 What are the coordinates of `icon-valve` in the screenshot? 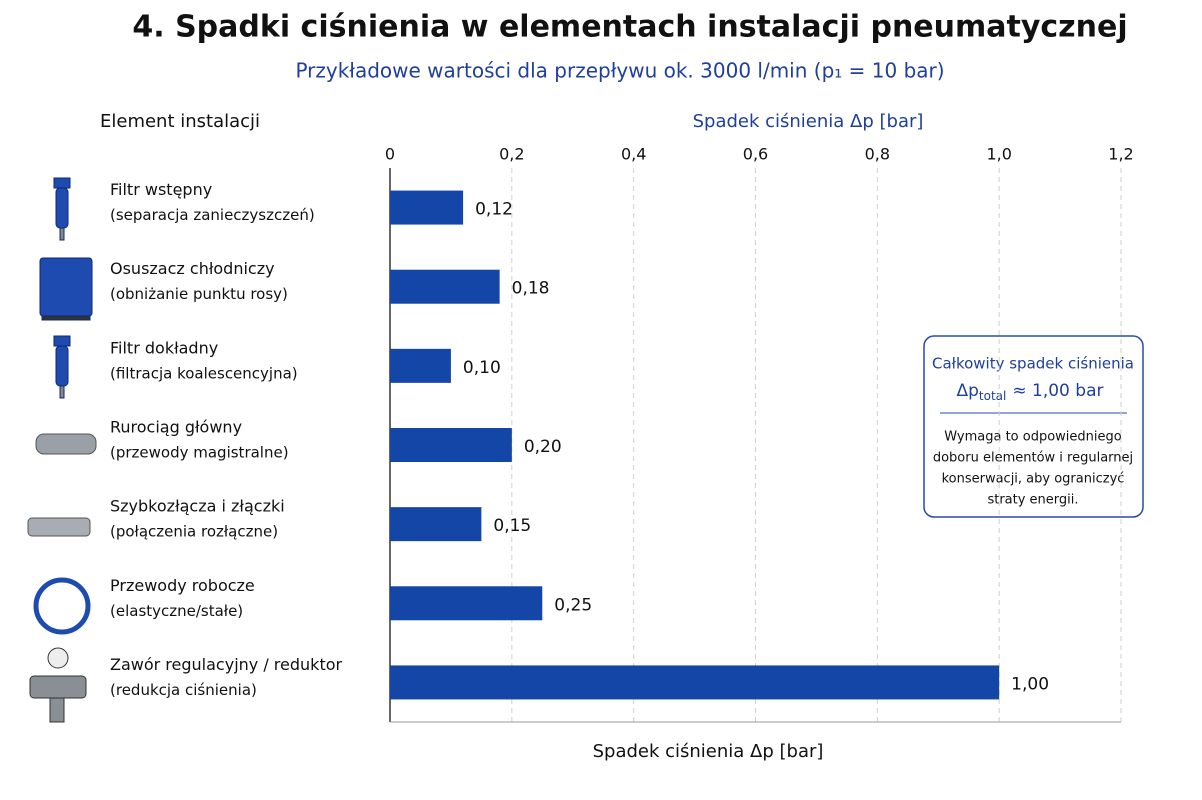 It's located at (58, 687).